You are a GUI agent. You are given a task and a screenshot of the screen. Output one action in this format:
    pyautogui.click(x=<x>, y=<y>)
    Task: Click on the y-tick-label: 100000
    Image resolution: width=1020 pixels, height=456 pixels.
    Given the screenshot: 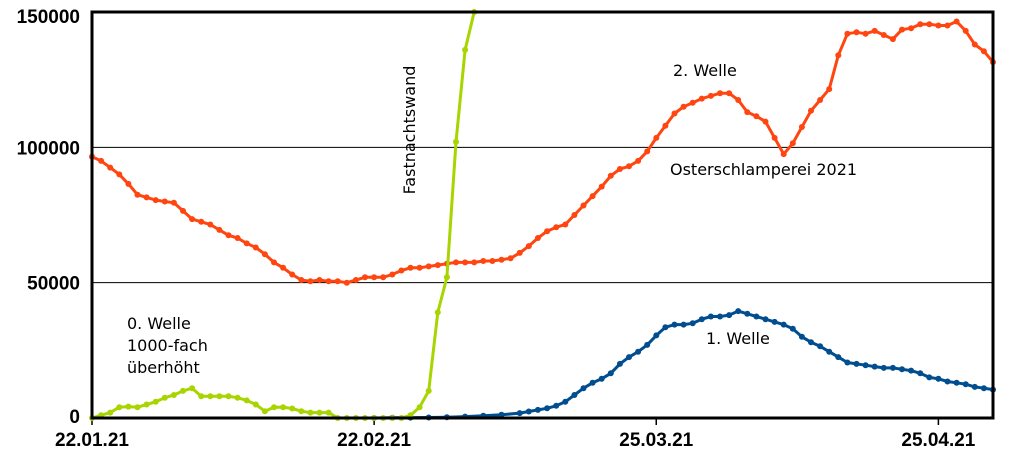 What is the action you would take?
    pyautogui.click(x=48, y=148)
    